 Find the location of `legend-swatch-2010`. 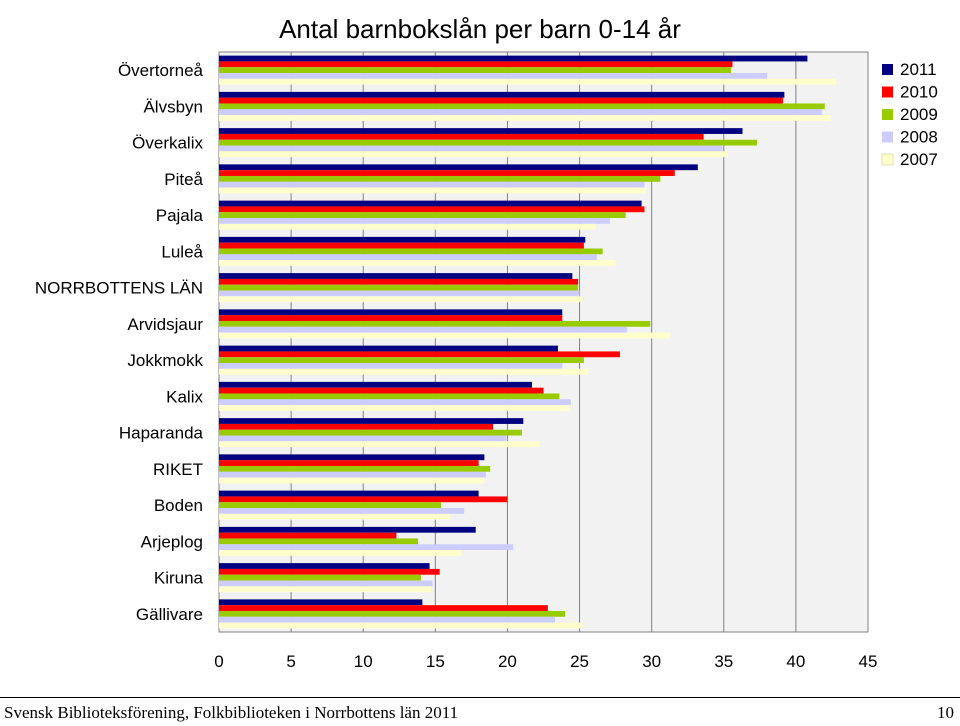

legend-swatch-2010 is located at coordinates (887, 92).